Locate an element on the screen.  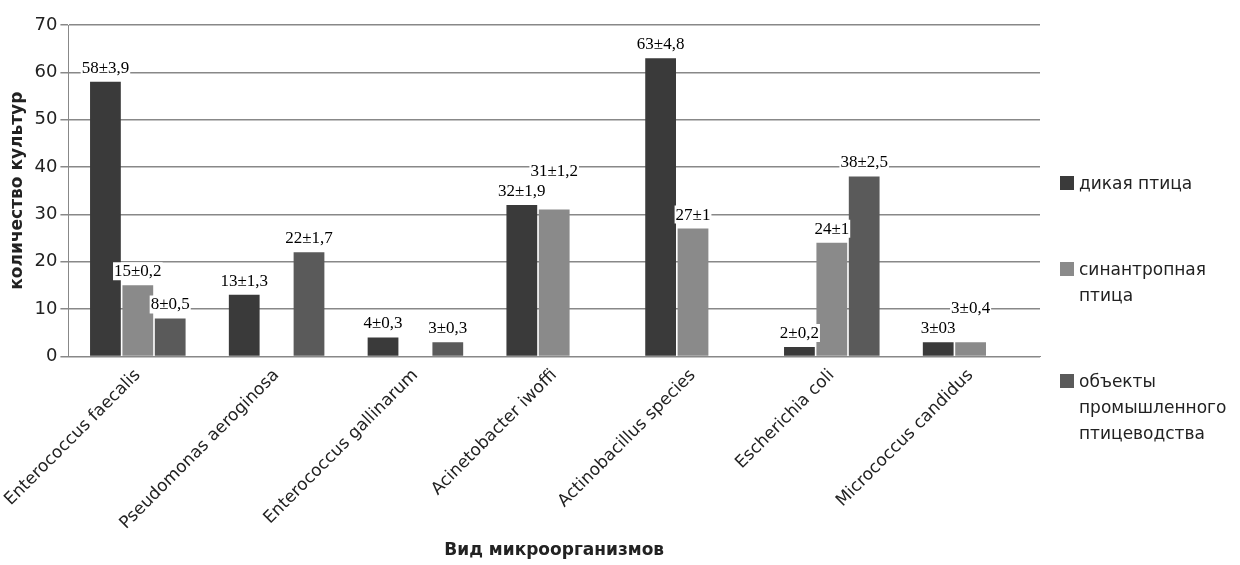
data-label: 3±0,4 is located at coordinates (971, 308).